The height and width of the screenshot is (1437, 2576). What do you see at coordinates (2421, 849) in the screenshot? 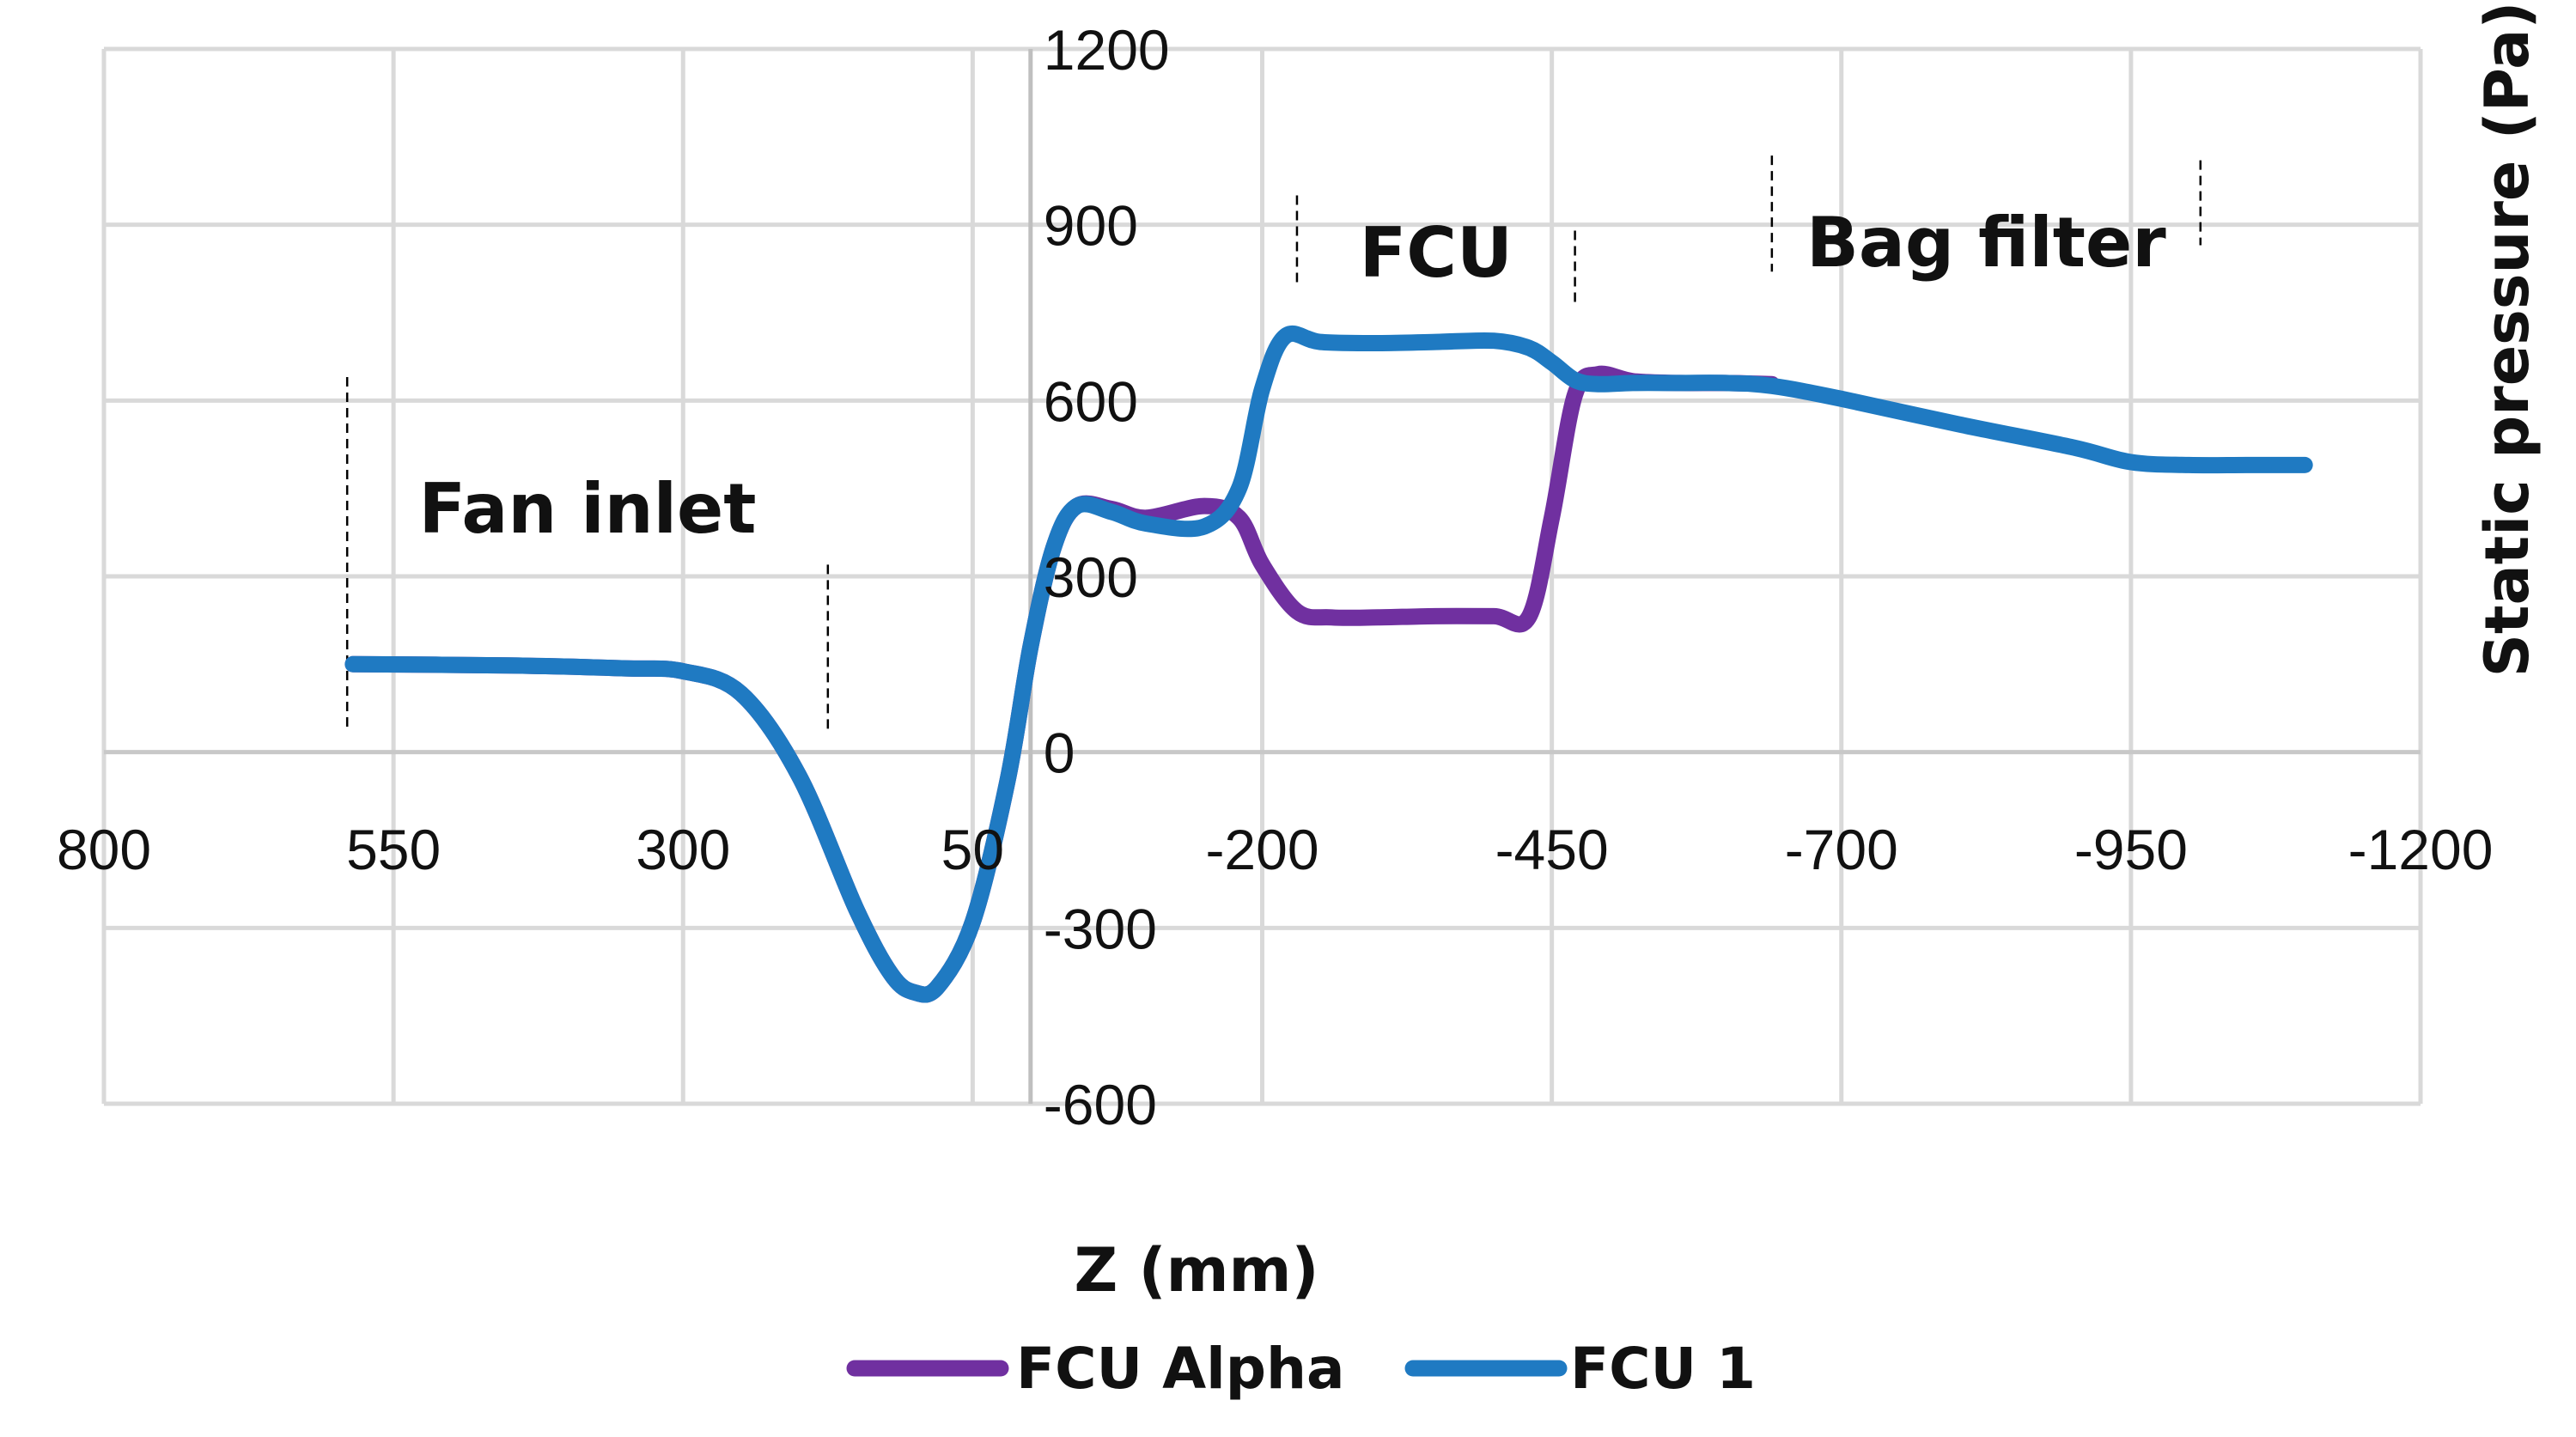
I see `x-tick-label: -1200` at bounding box center [2421, 849].